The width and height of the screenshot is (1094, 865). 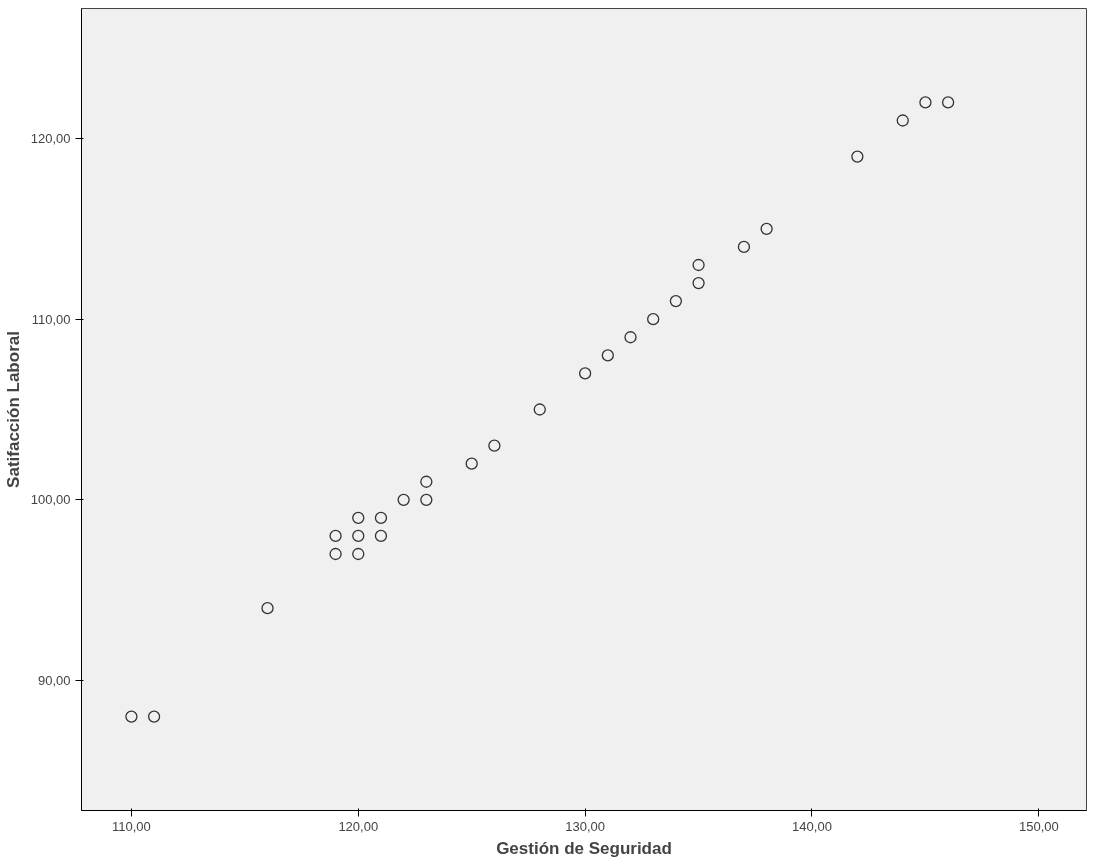 I want to click on x-axis-title: Gestión de Seguridad, so click(x=584, y=848).